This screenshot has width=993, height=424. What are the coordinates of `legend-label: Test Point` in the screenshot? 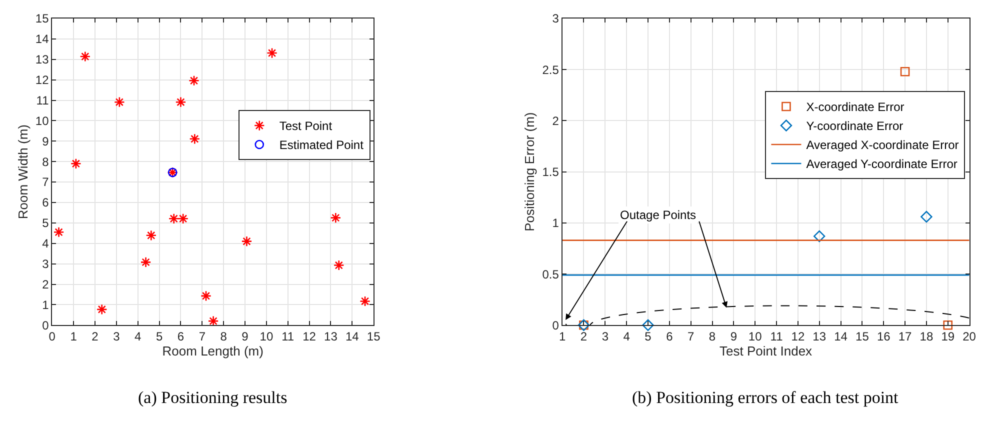 It's located at (306, 126).